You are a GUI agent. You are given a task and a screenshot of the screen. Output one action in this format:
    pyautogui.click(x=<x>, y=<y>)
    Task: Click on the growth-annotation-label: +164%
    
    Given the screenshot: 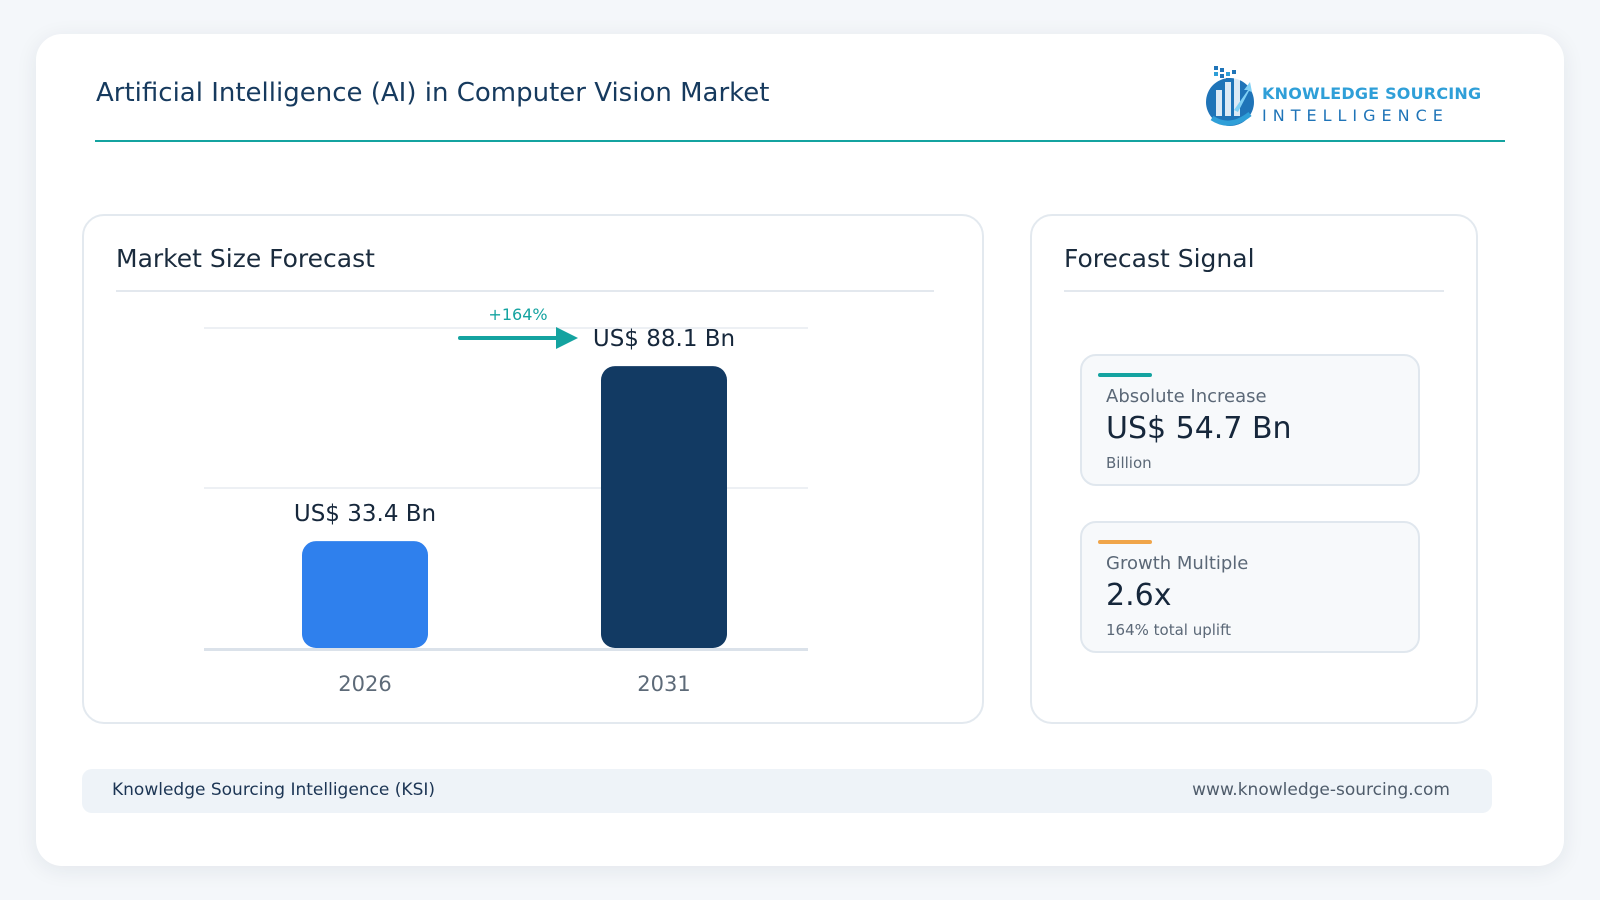 What is the action you would take?
    pyautogui.click(x=517, y=314)
    